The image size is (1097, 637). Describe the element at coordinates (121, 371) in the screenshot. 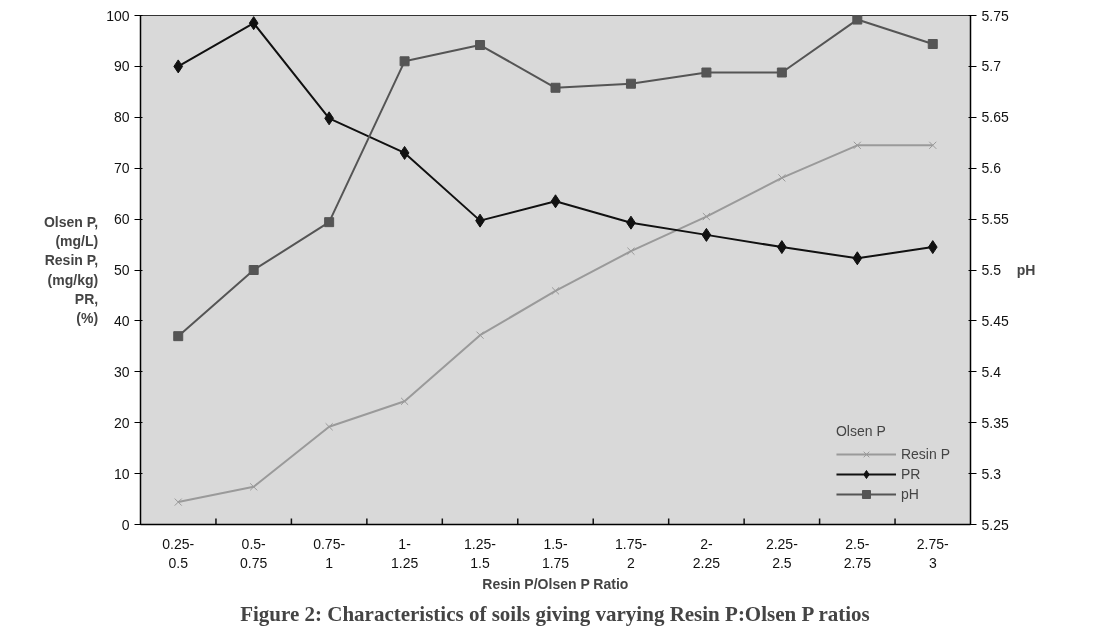

I see `y-tick-label: 30` at that location.